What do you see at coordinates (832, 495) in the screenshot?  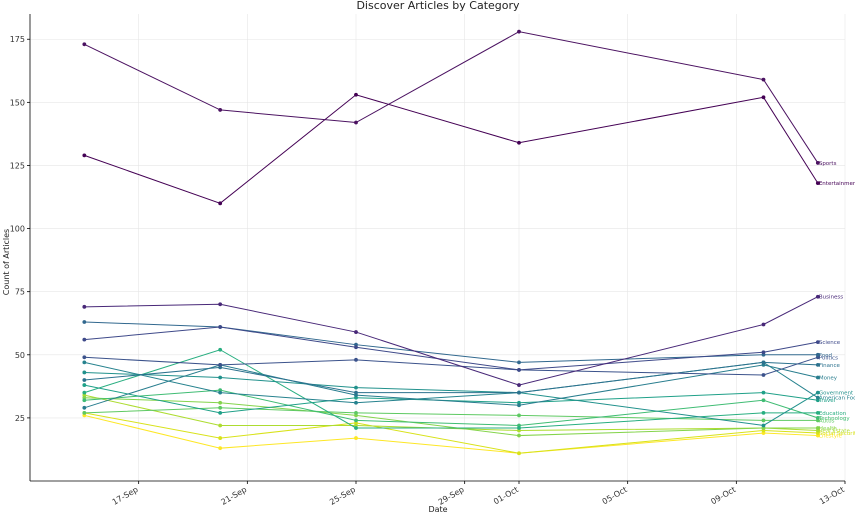 I see `x-tick-label: 13-Oct` at bounding box center [832, 495].